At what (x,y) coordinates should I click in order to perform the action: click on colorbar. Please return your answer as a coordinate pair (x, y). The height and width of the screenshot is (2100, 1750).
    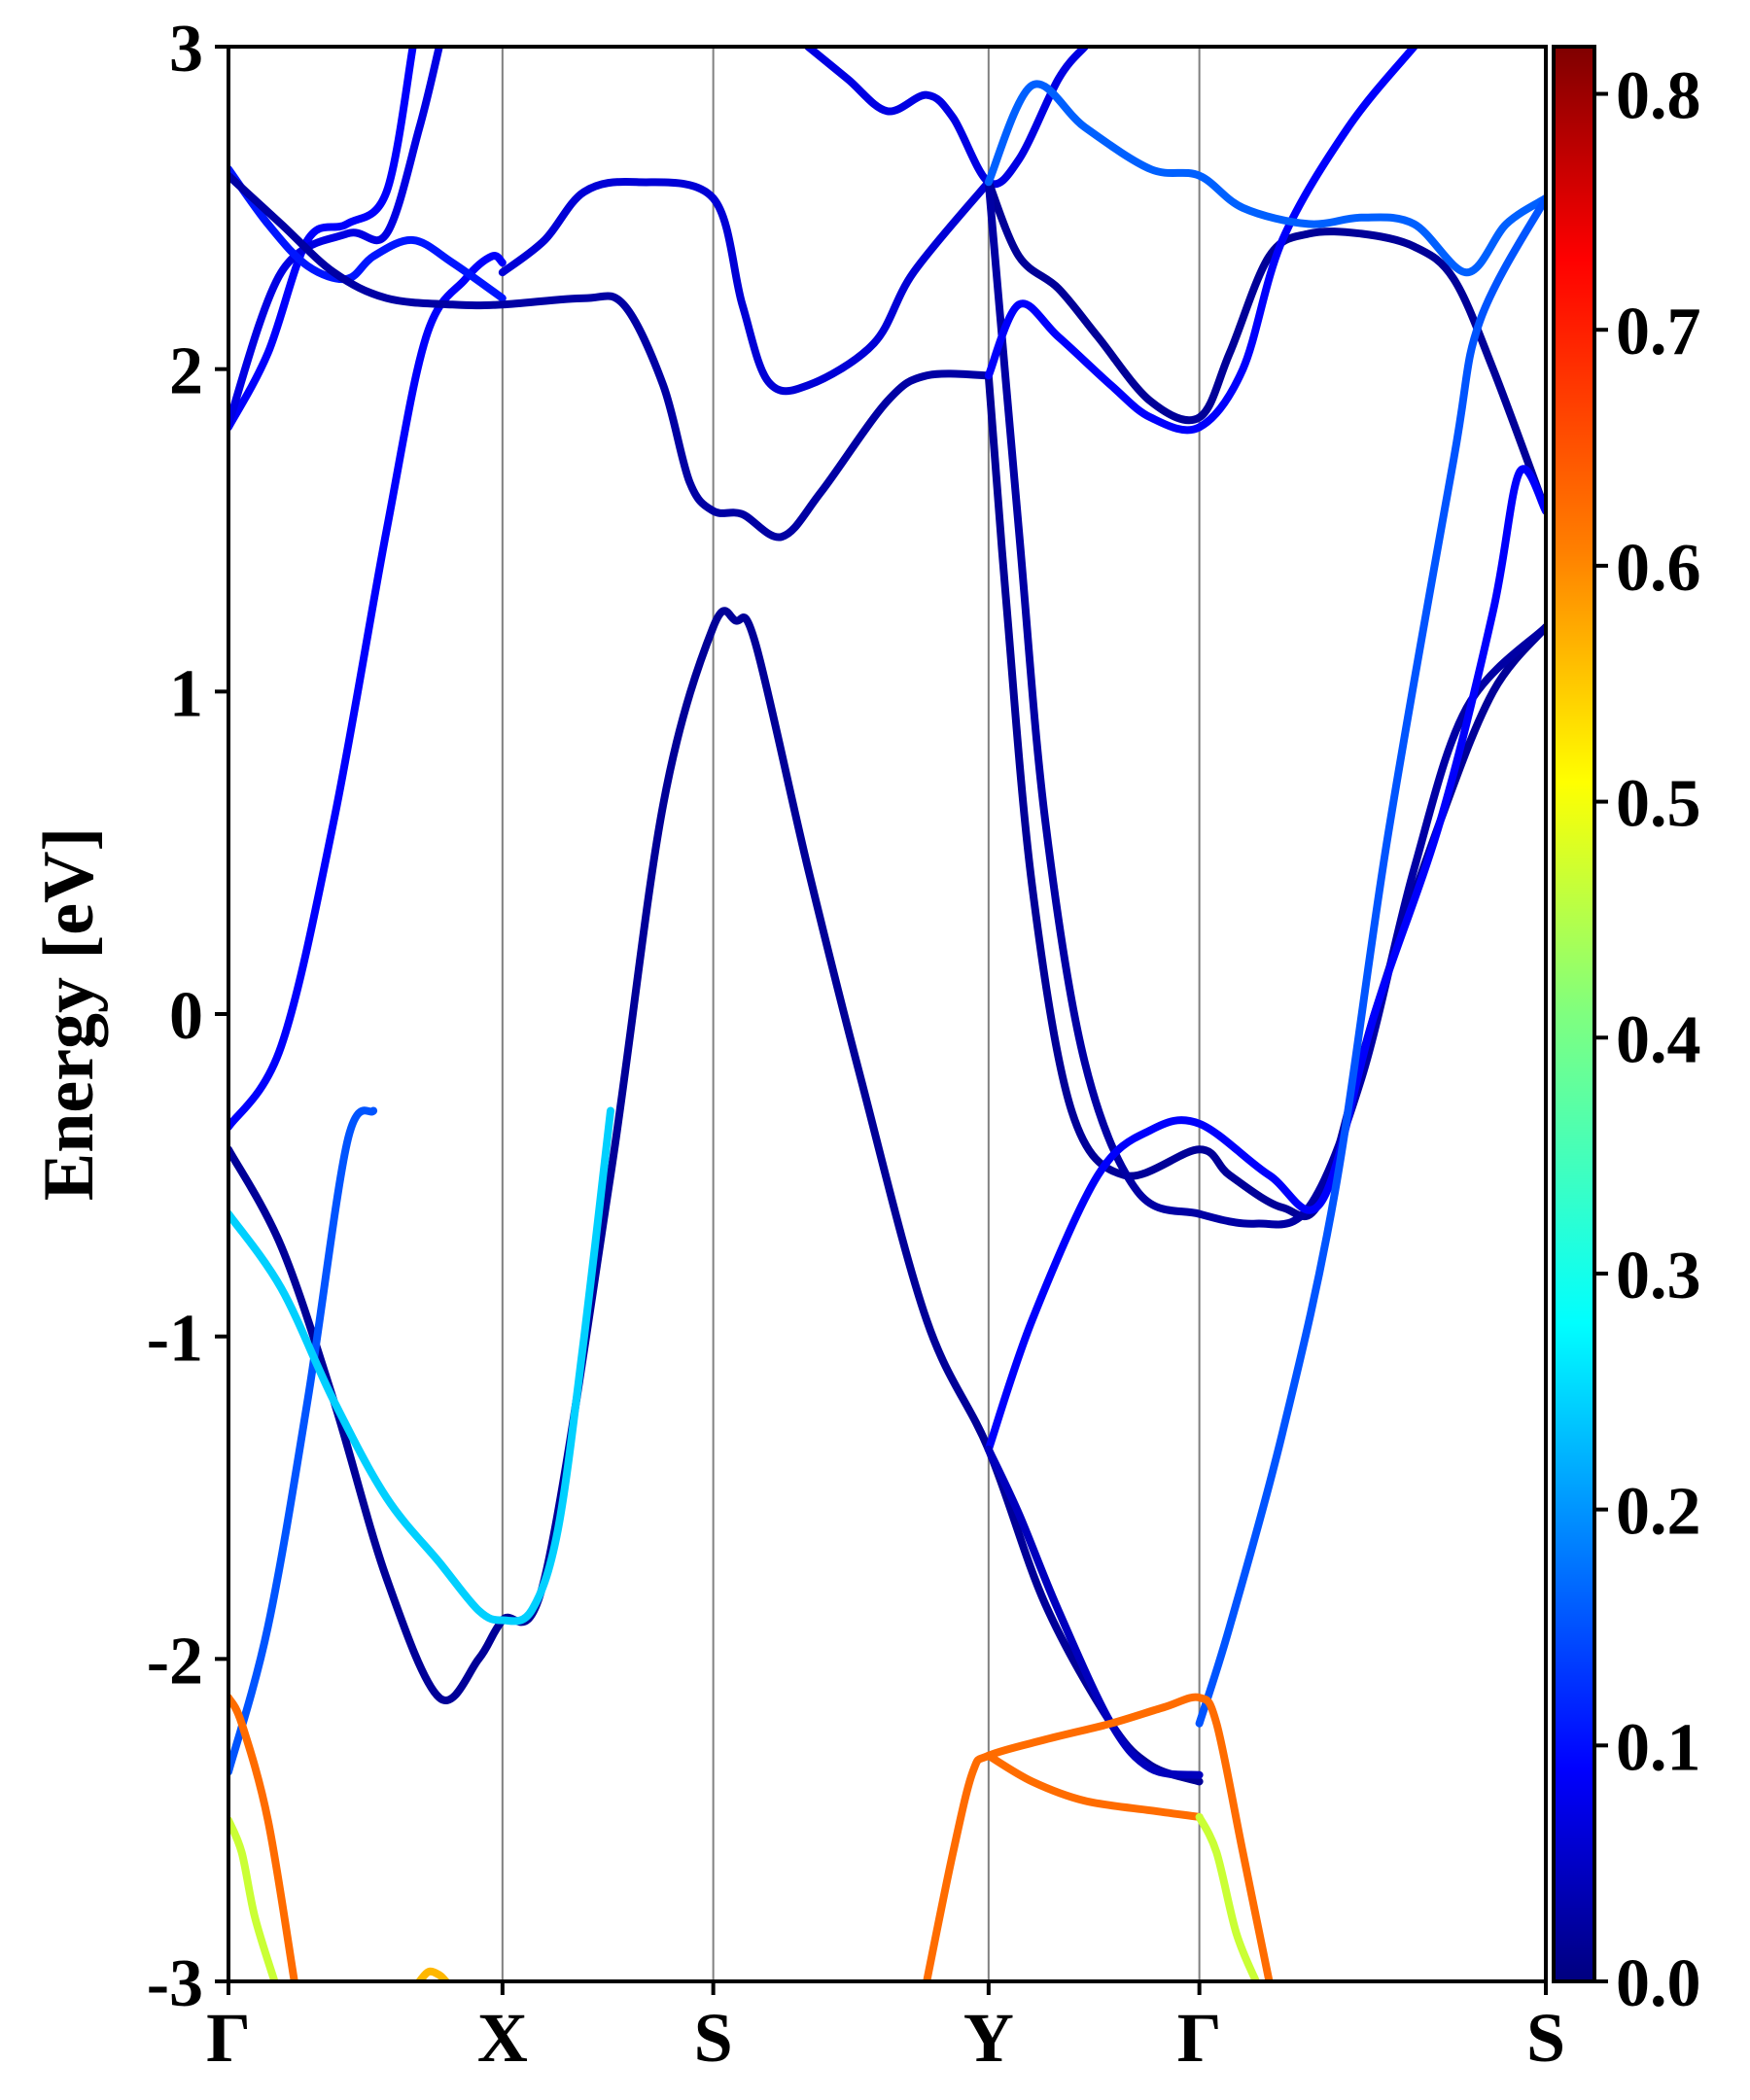
    Looking at the image, I should click on (1574, 1014).